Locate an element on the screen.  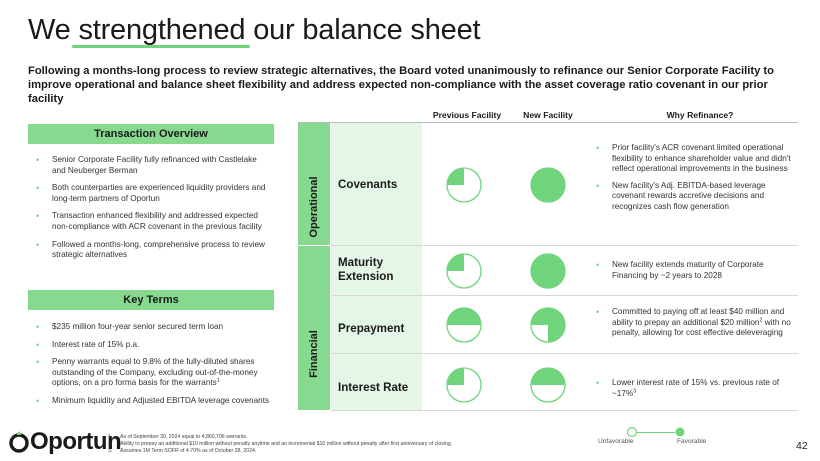
financial-label: Financial is located at coordinates (314, 354).